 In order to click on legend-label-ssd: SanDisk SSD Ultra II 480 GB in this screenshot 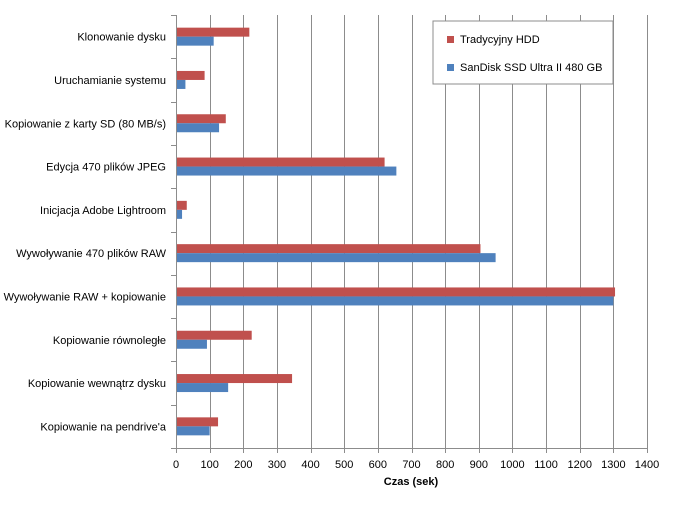, I will do `click(531, 68)`.